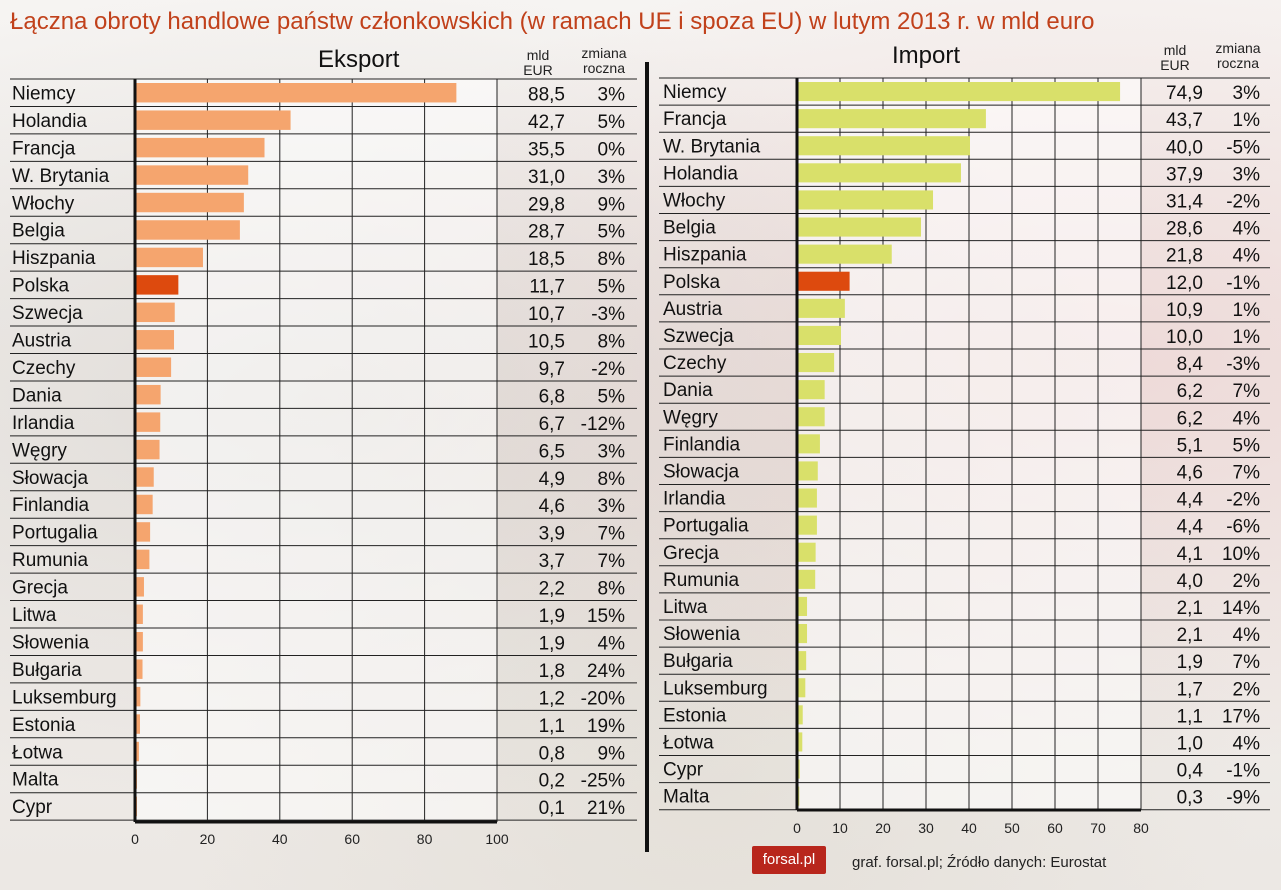  I want to click on import-category-label: Słowenia, so click(702, 634).